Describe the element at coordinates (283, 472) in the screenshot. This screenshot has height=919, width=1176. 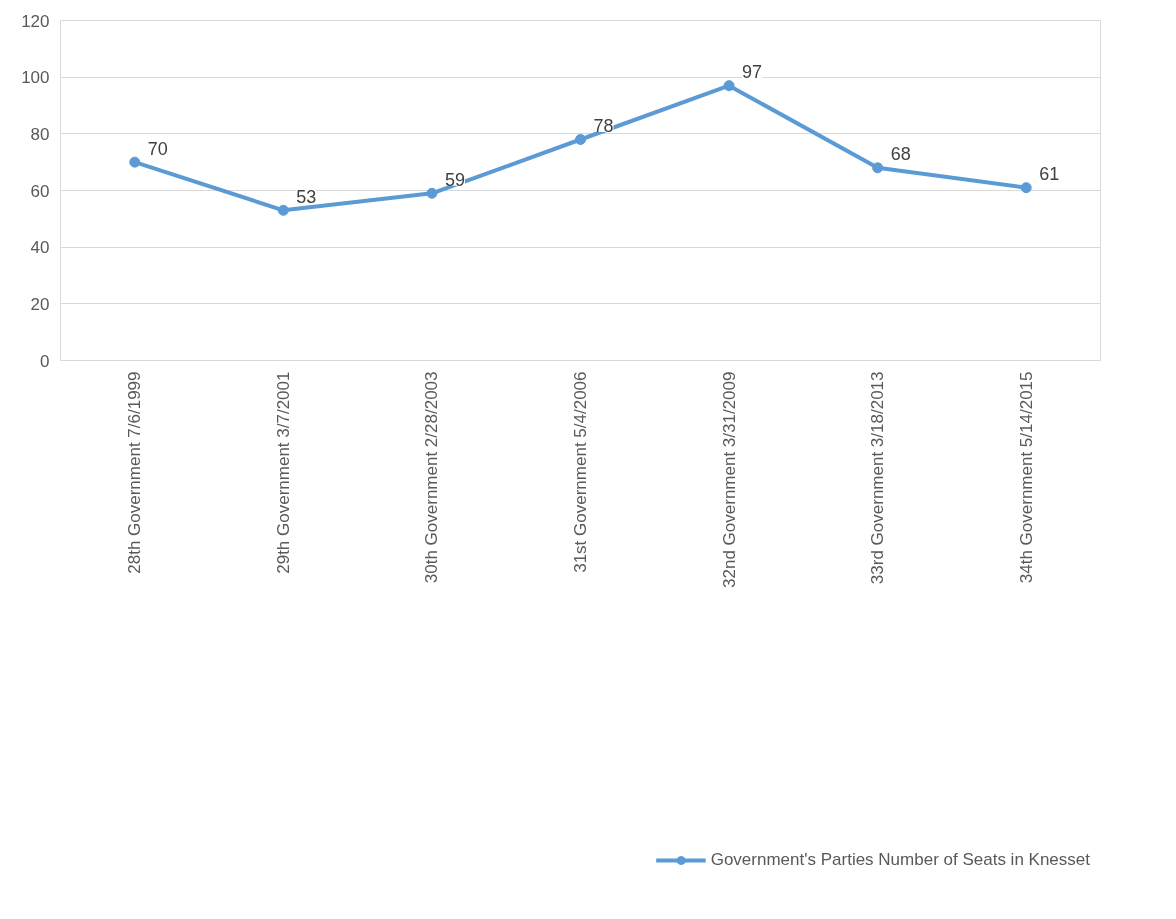
I see `x-tick-label: 29th Government 3/7/2001` at that location.